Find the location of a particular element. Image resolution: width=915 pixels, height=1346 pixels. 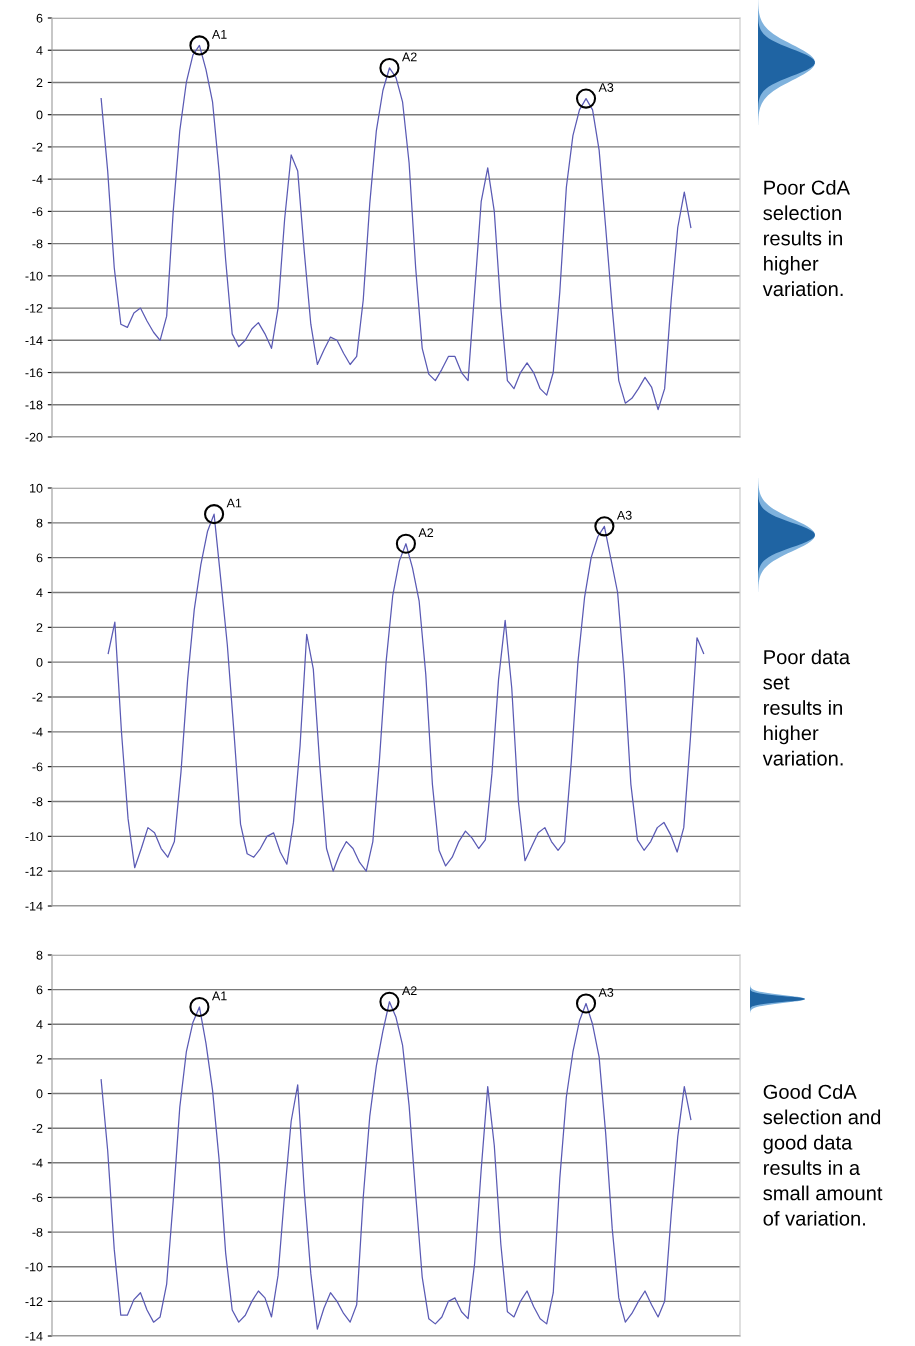

y-tick-label: -16 is located at coordinates (34, 373).